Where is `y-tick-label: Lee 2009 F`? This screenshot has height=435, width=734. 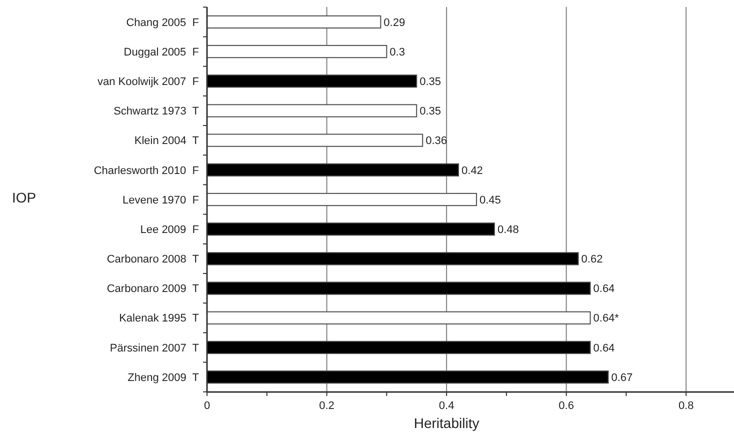
y-tick-label: Lee 2009 F is located at coordinates (170, 230).